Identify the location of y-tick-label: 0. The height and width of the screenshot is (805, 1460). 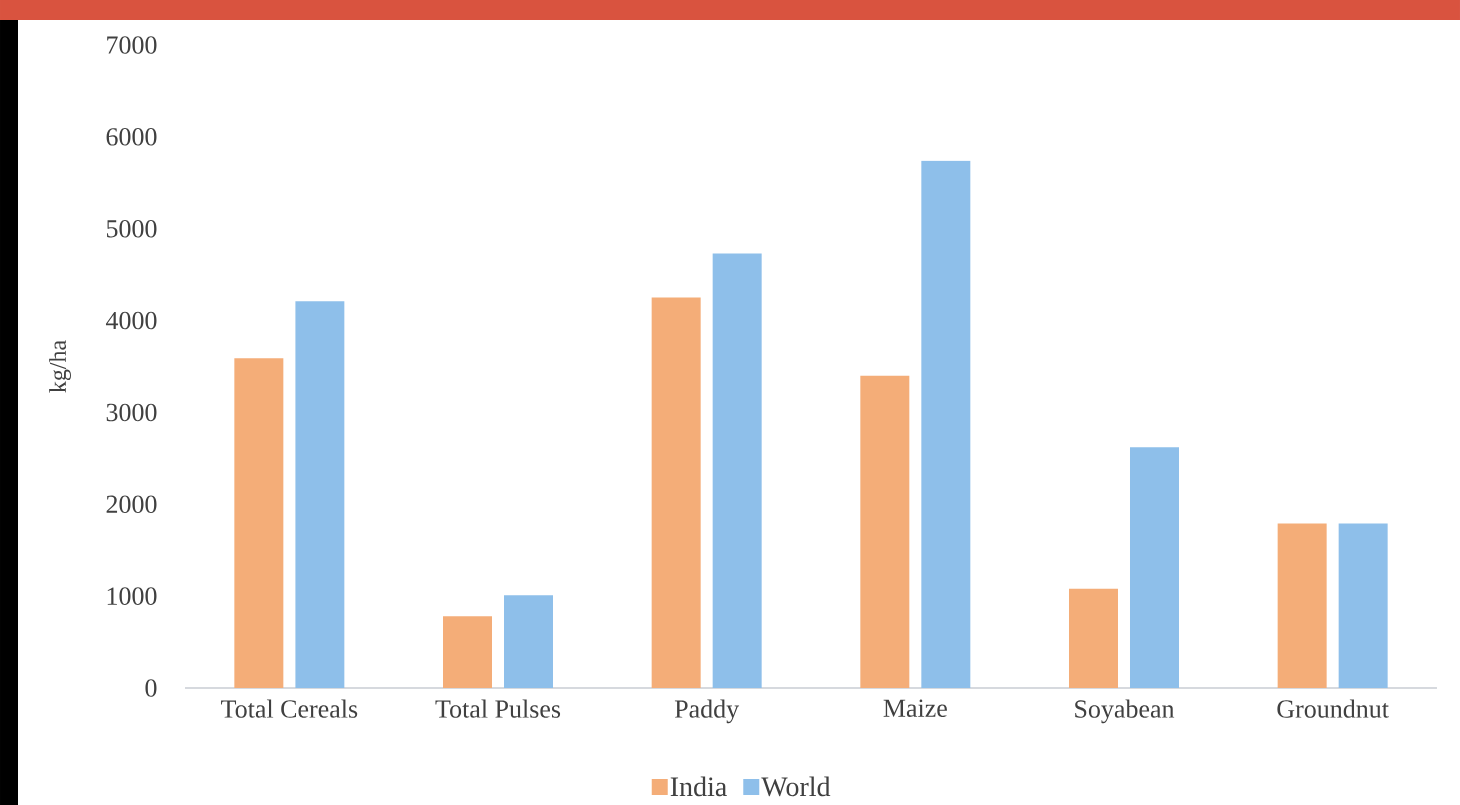
(151, 688).